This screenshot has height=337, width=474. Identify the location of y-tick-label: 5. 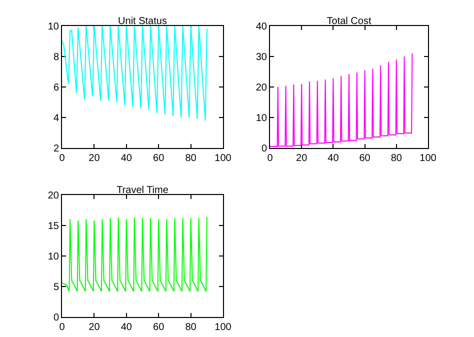
(56, 287).